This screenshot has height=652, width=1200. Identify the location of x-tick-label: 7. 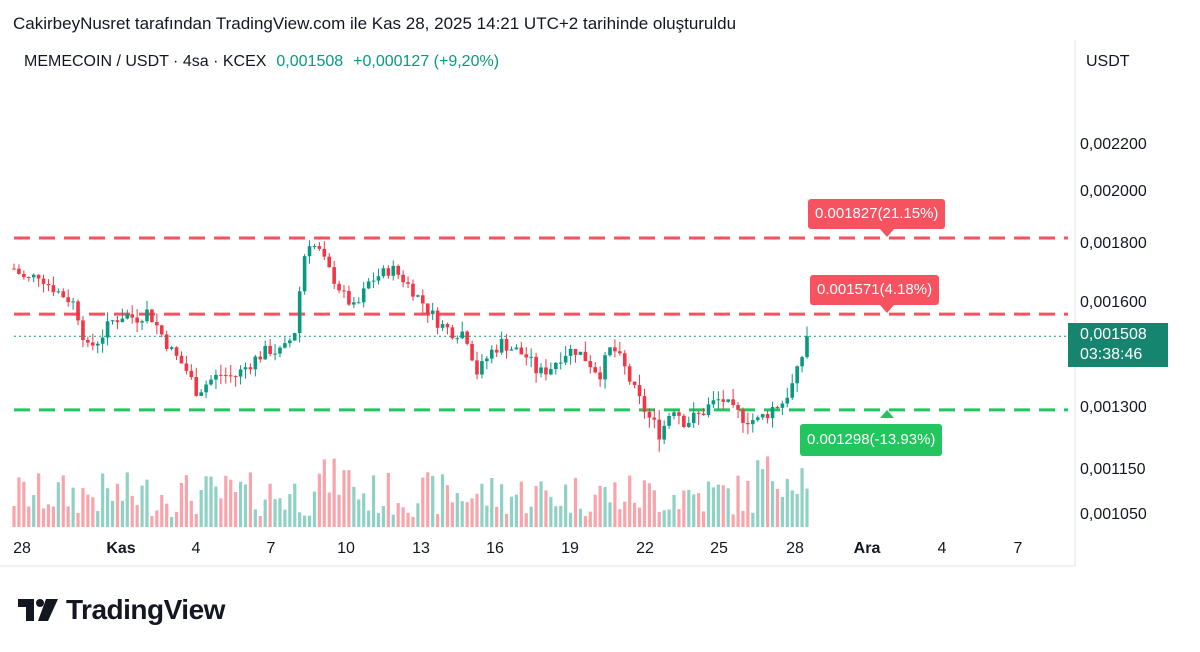
(271, 548).